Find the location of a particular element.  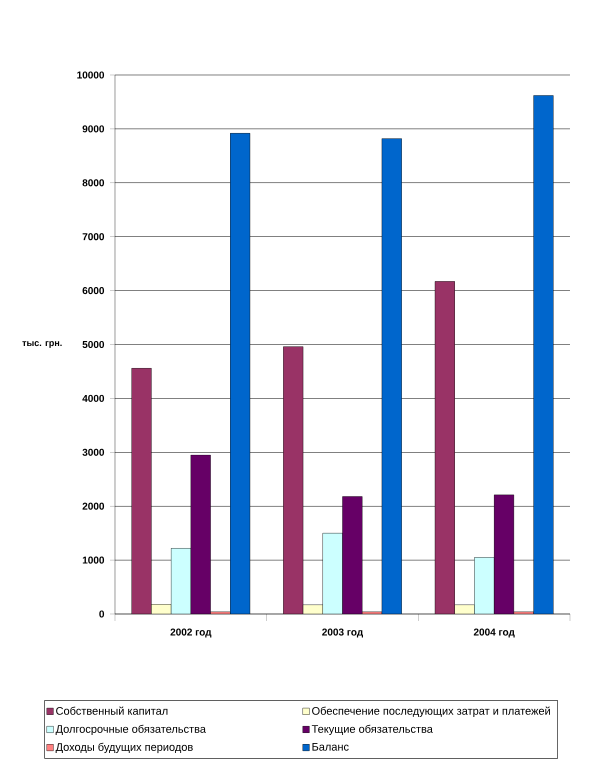

y-tick-label: 8000 is located at coordinates (93, 182).